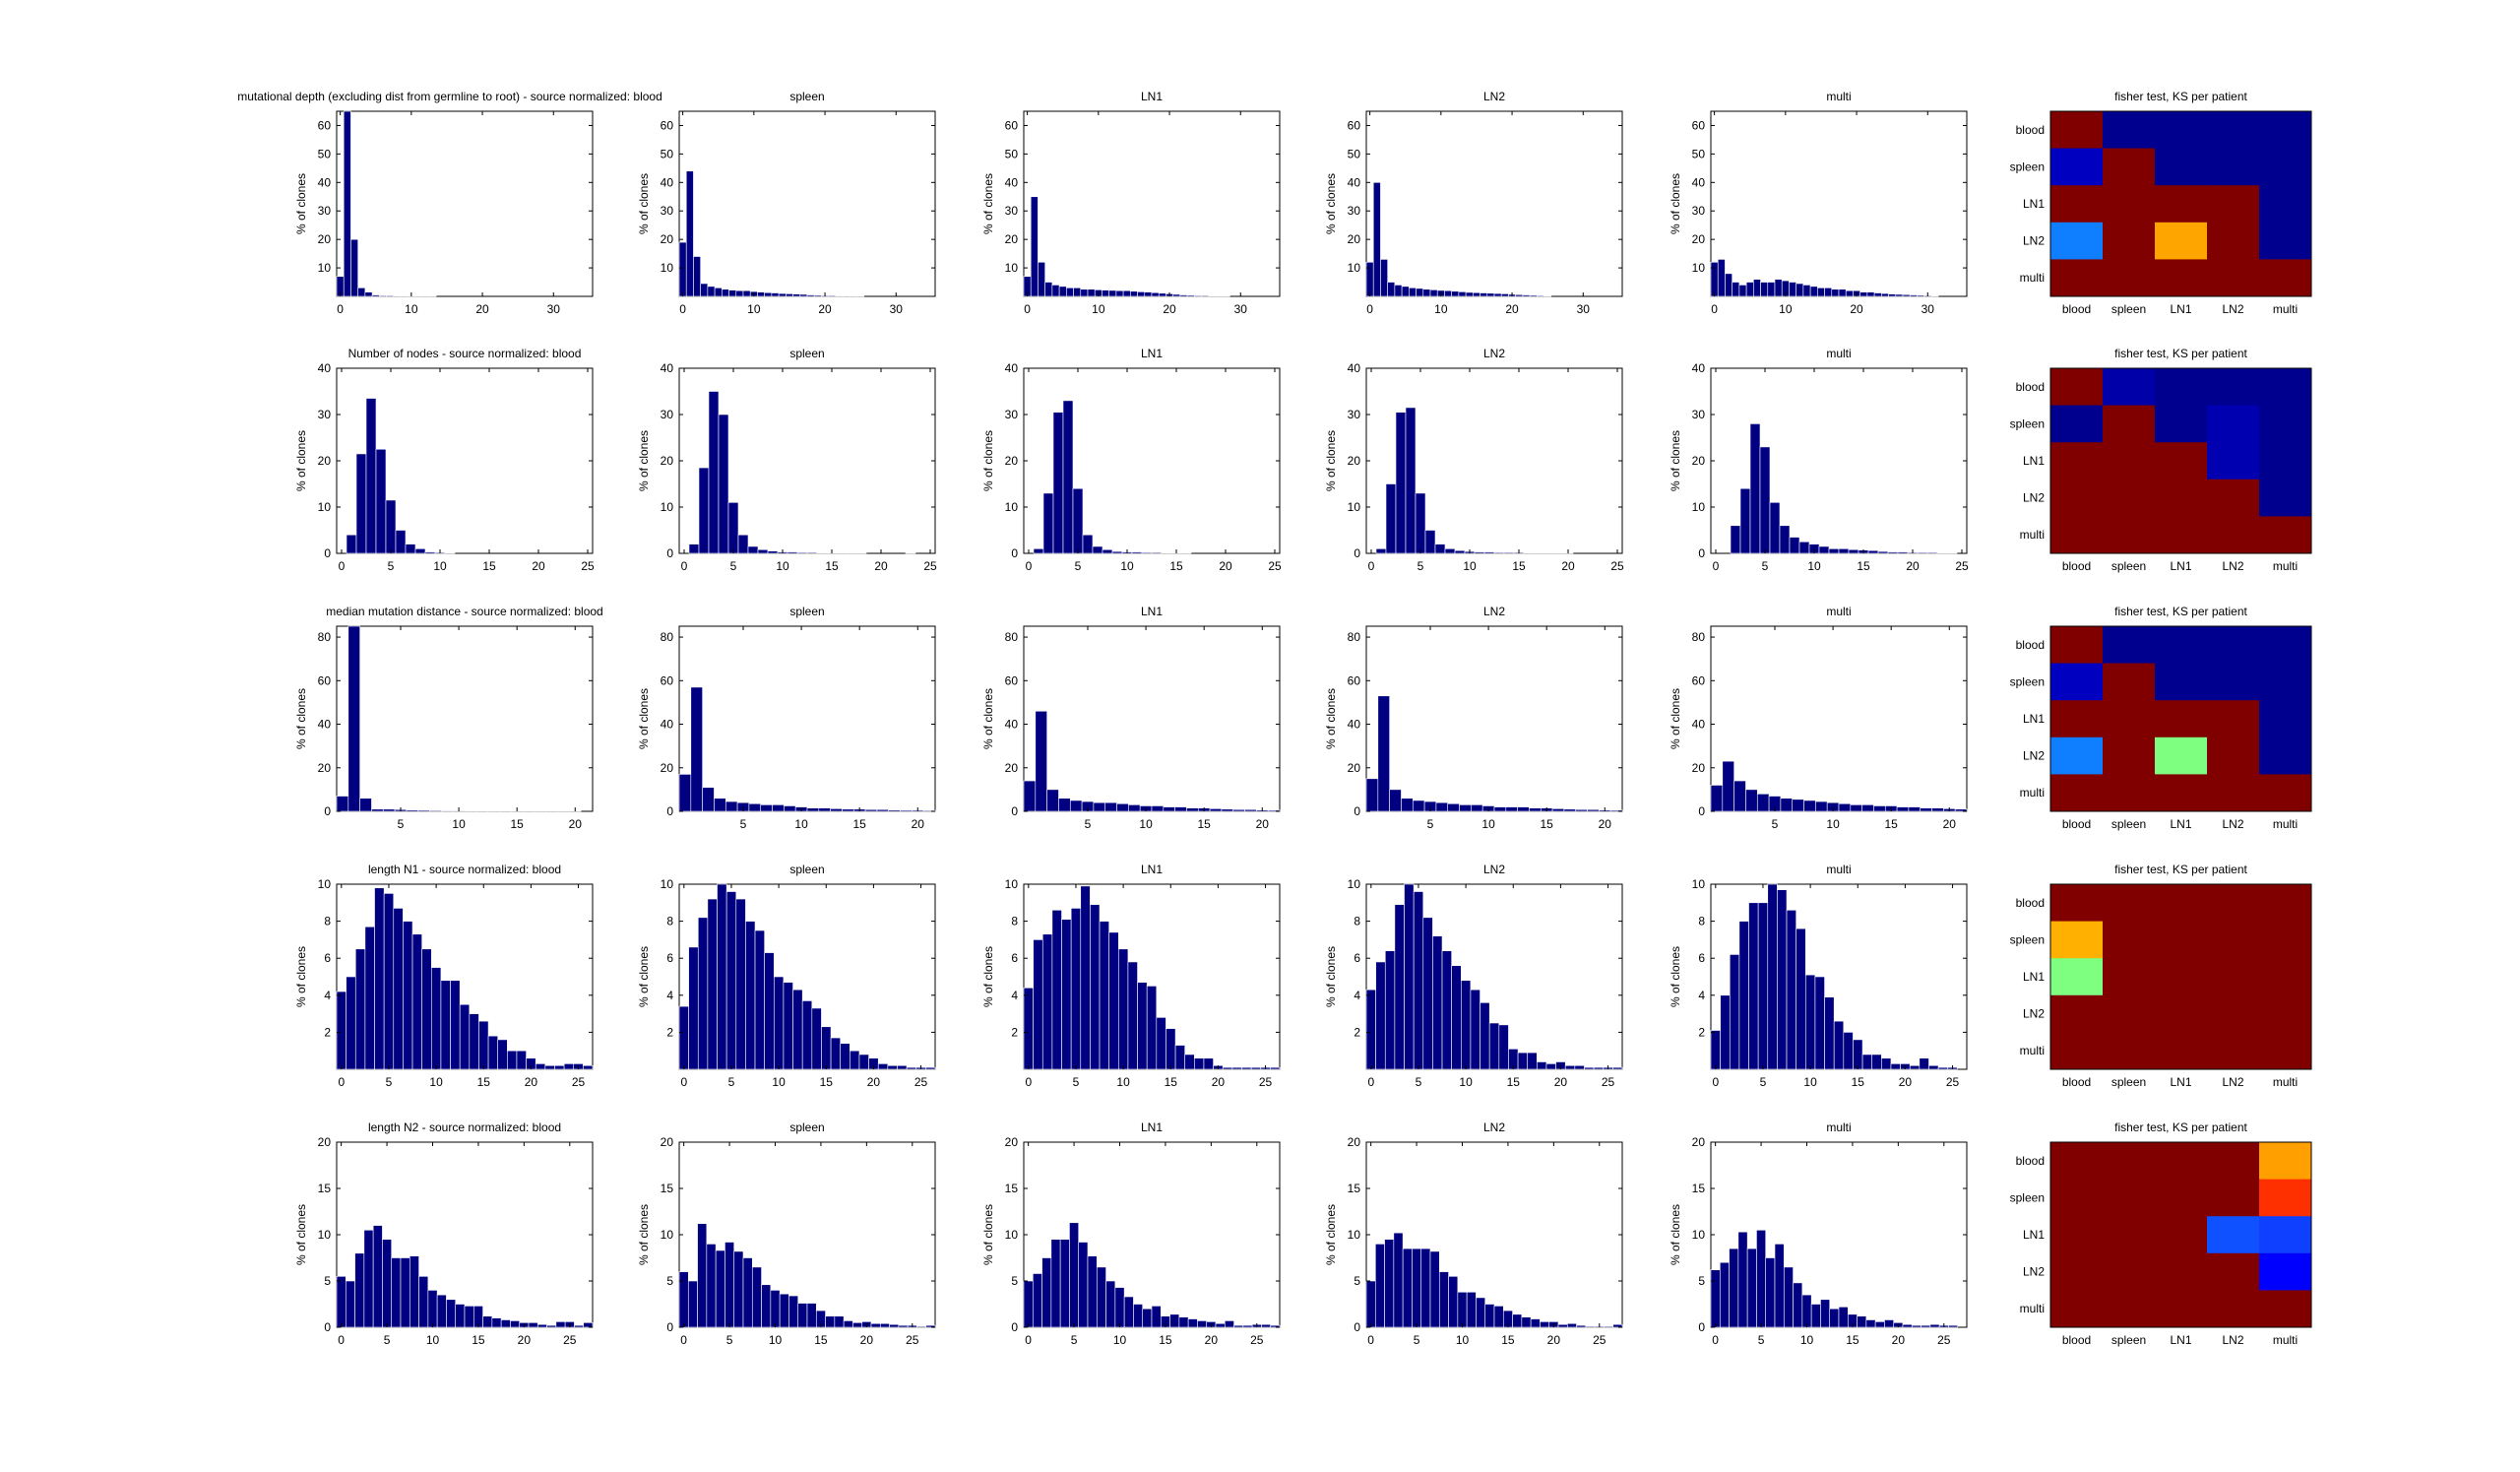 The image size is (2520, 1472). Describe the element at coordinates (325, 125) in the screenshot. I see `y-tick-label: 60` at that location.